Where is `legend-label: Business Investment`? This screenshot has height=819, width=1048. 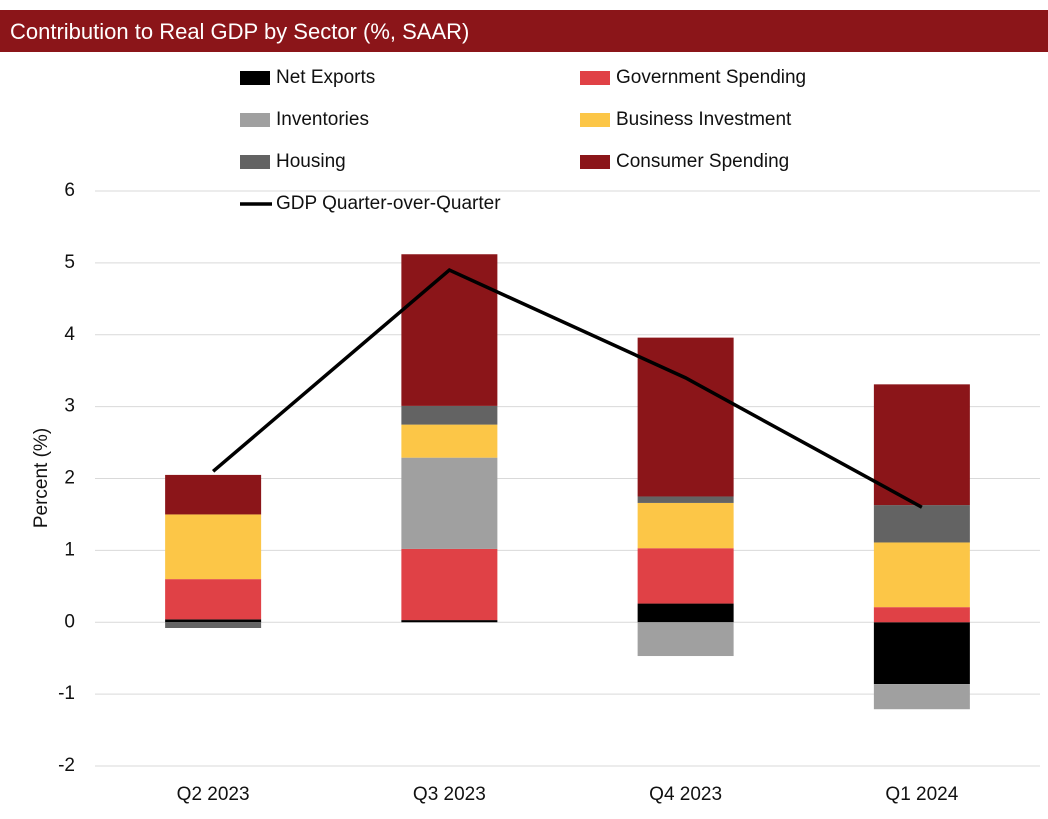
legend-label: Business Investment is located at coordinates (704, 119).